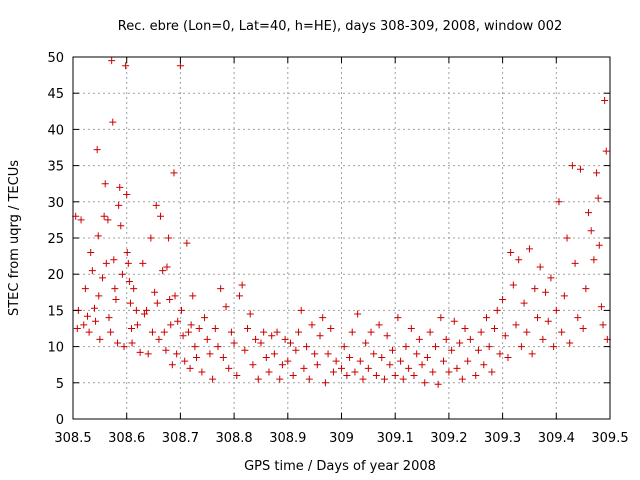  Describe the element at coordinates (340, 466) in the screenshot. I see `x-axis-label: GPS time / Days of year 2008` at that location.